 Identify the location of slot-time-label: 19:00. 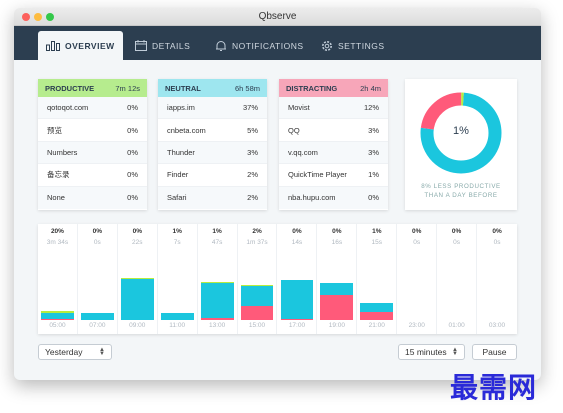
(336, 325).